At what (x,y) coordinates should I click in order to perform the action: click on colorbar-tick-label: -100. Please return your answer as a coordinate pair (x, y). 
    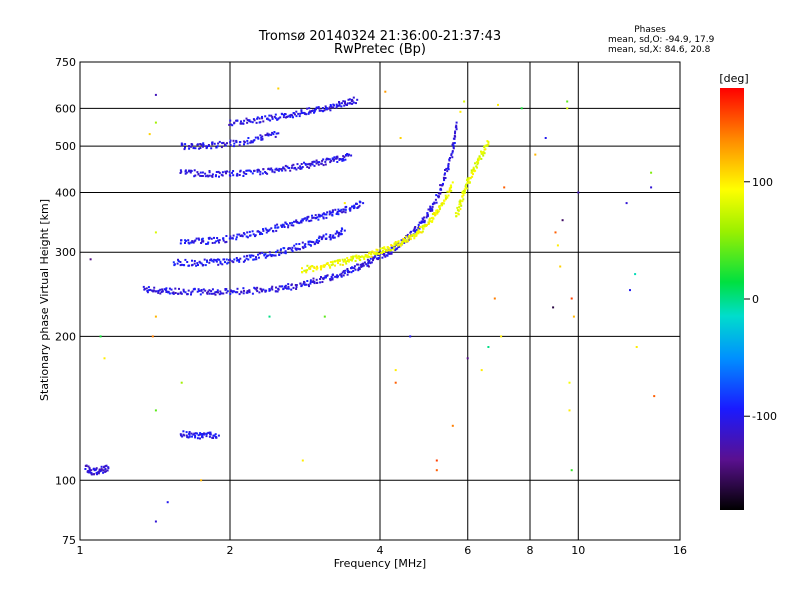
    Looking at the image, I should click on (764, 416).